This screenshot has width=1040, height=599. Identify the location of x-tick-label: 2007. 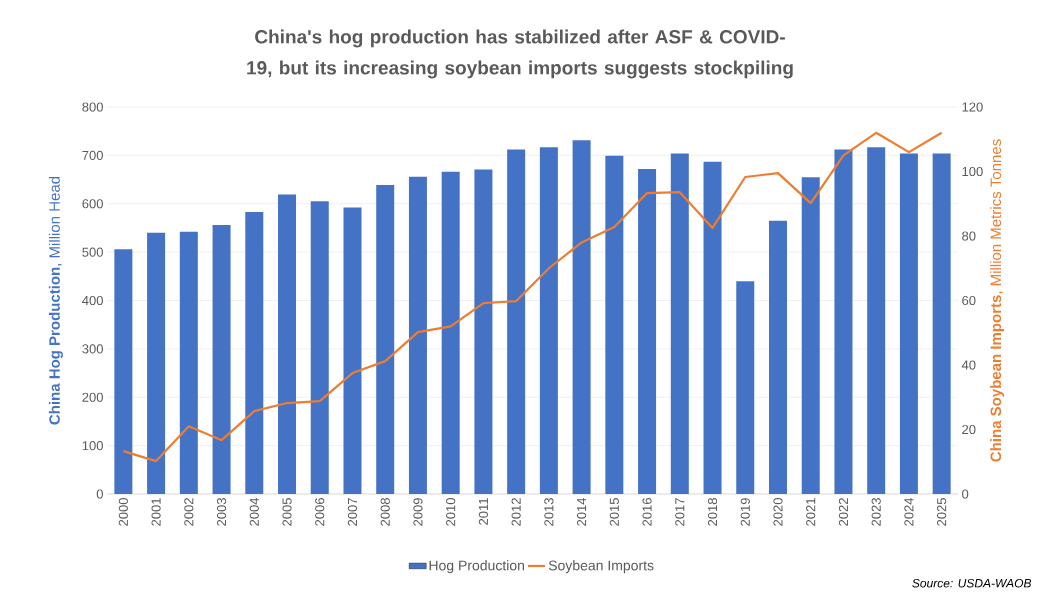
(352, 512).